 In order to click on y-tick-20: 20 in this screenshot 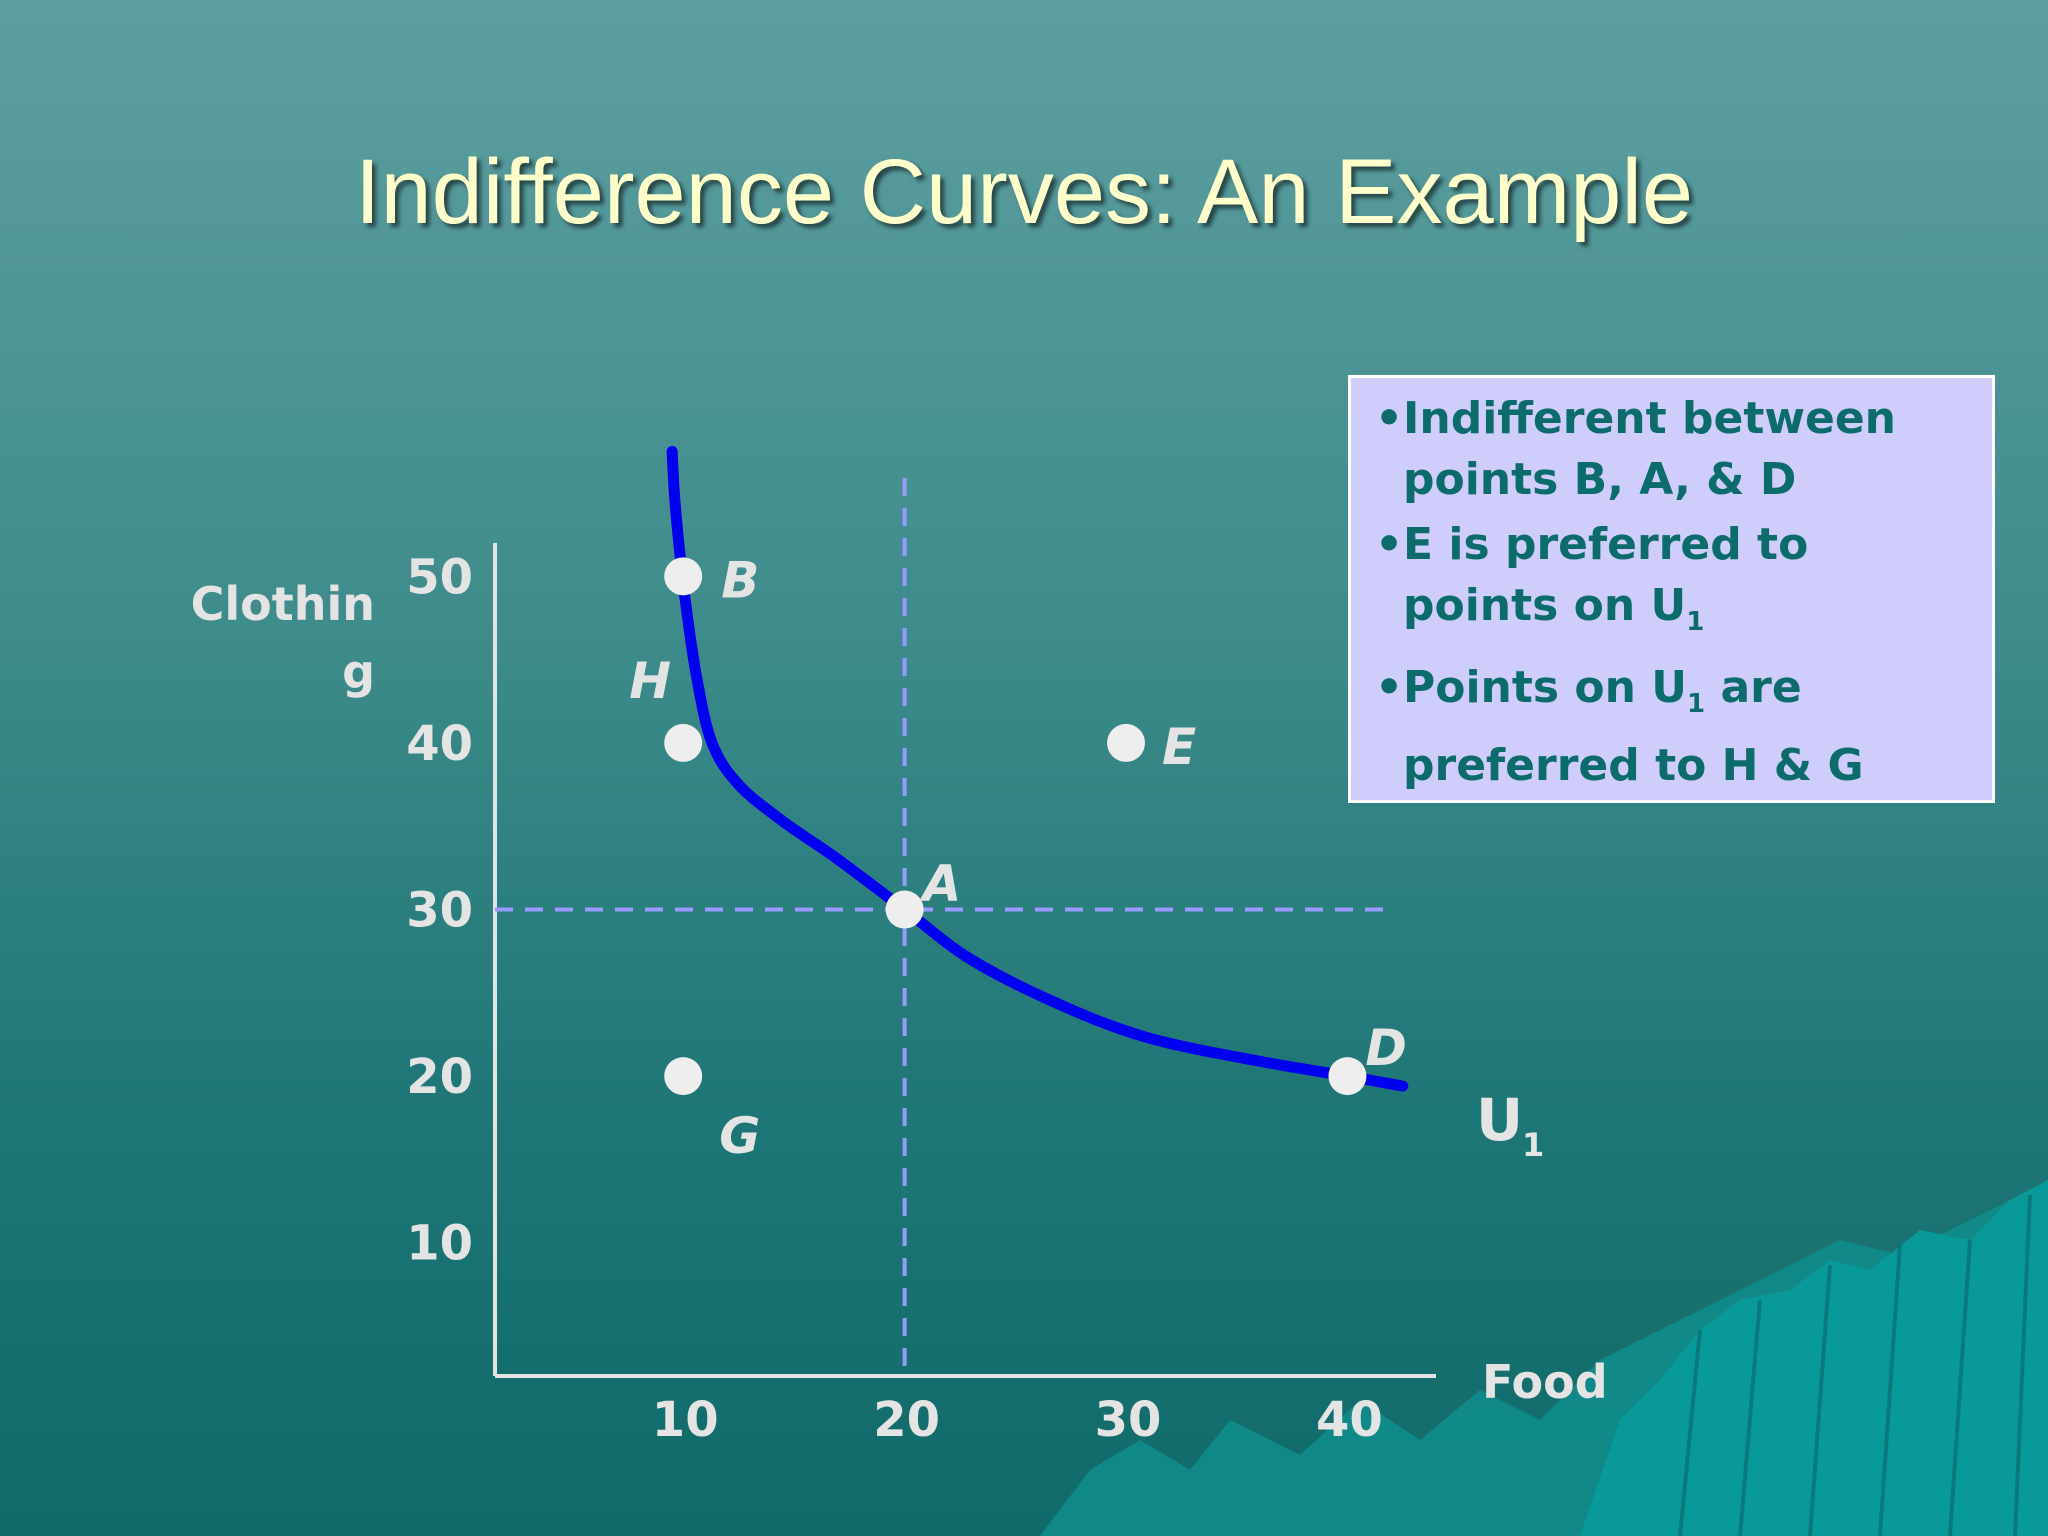, I will do `click(439, 1077)`.